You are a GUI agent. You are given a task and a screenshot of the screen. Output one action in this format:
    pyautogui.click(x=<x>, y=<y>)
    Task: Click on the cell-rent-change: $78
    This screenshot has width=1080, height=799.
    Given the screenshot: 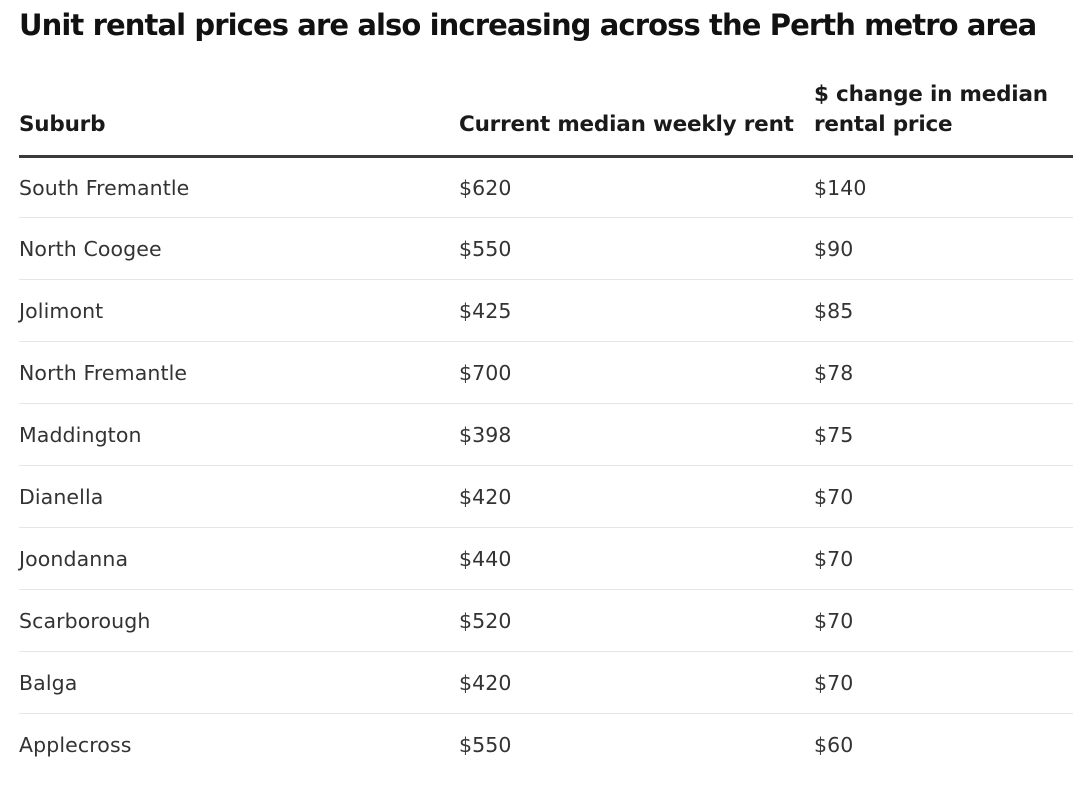 What is the action you would take?
    pyautogui.click(x=943, y=372)
    